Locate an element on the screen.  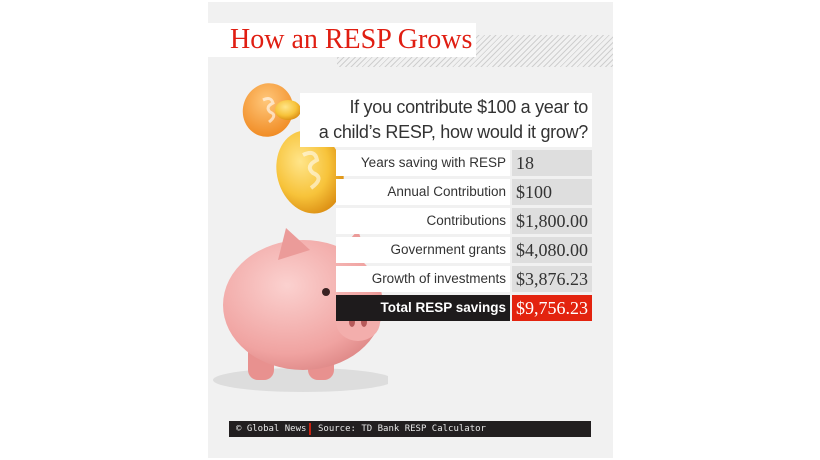
table-row: Years saving with RESP 18 is located at coordinates (464, 163).